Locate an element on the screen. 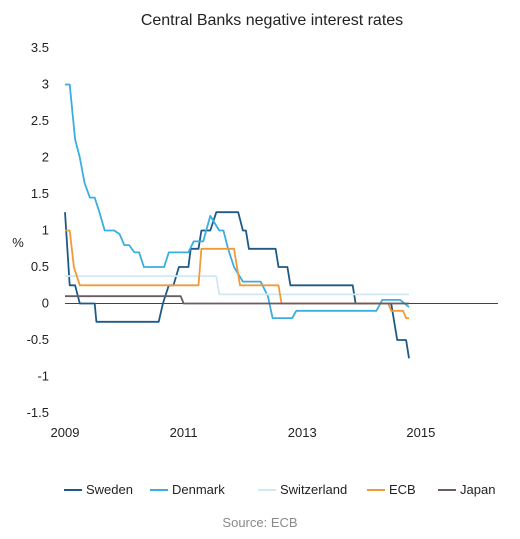 Image resolution: width=520 pixels, height=539 pixels. y-tick-label: 0.5 is located at coordinates (40, 266).